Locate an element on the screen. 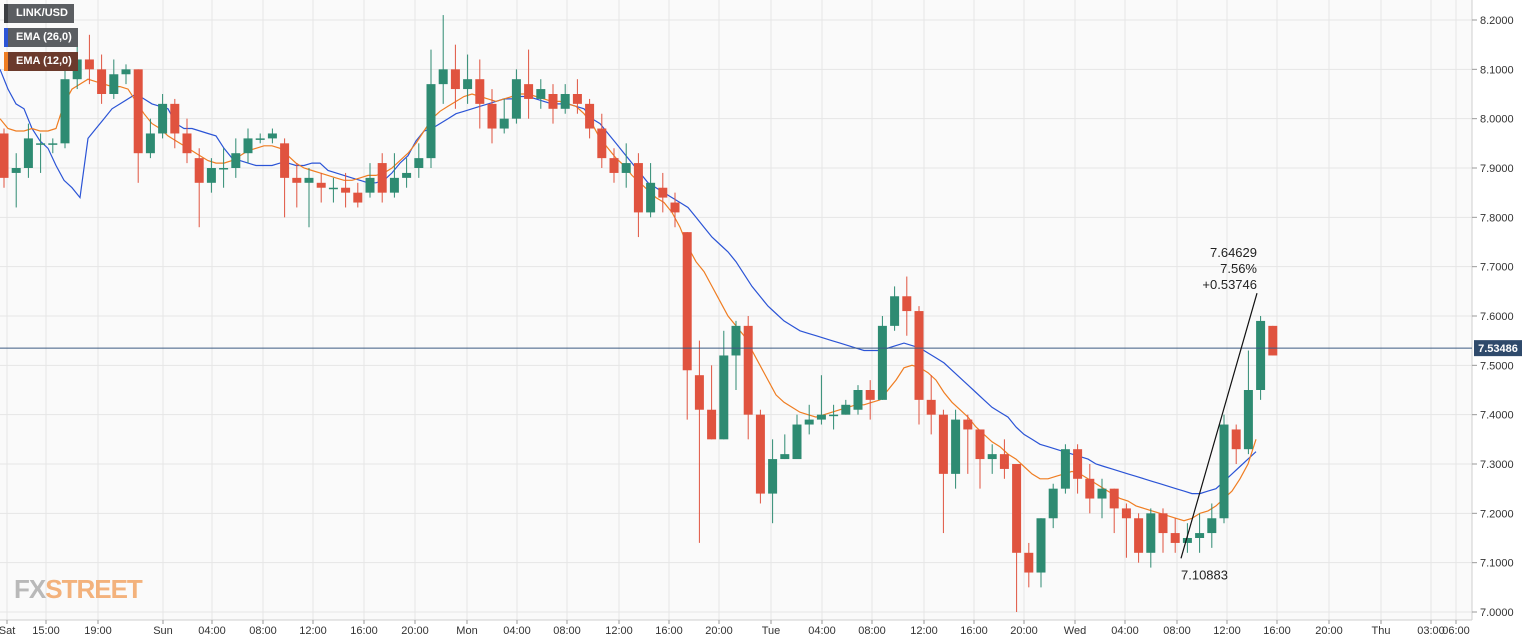  legend-ema12: EMA (12,0) is located at coordinates (41, 61).